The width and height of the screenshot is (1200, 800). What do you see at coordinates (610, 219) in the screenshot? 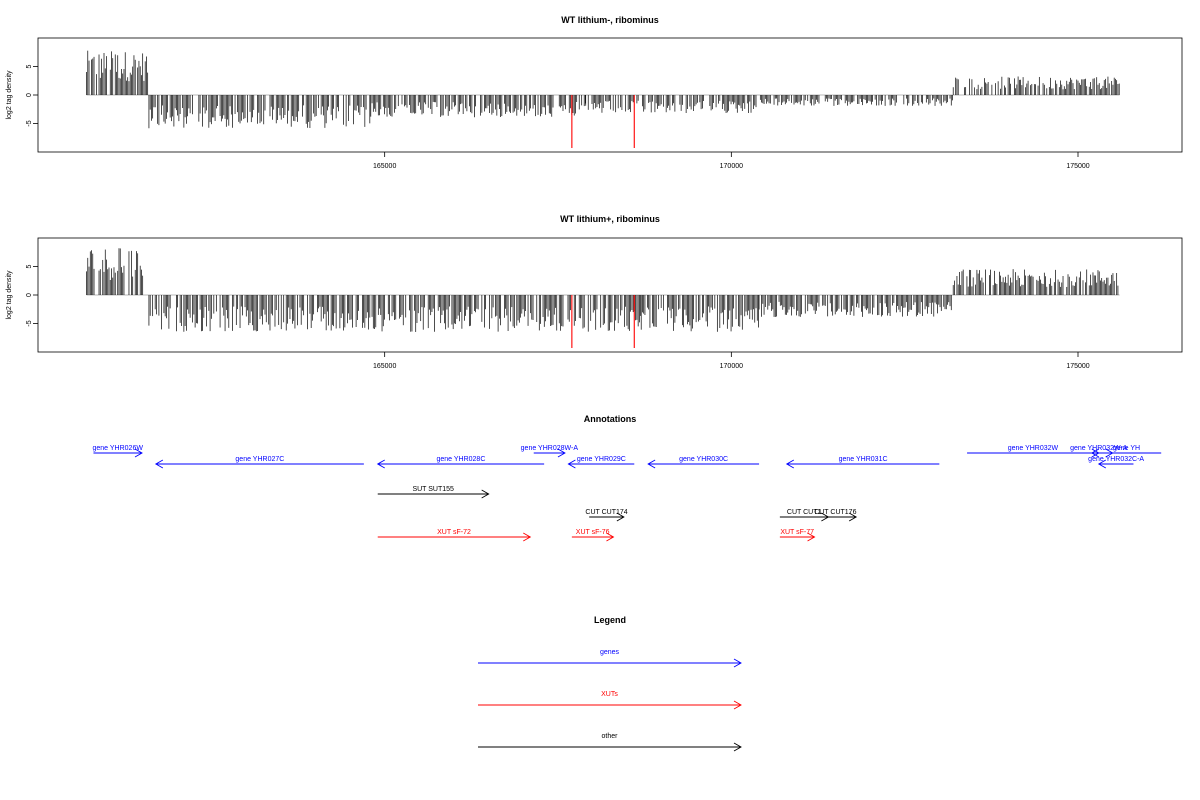
I see `panel-2-title: WT lithium+, ribominus` at bounding box center [610, 219].